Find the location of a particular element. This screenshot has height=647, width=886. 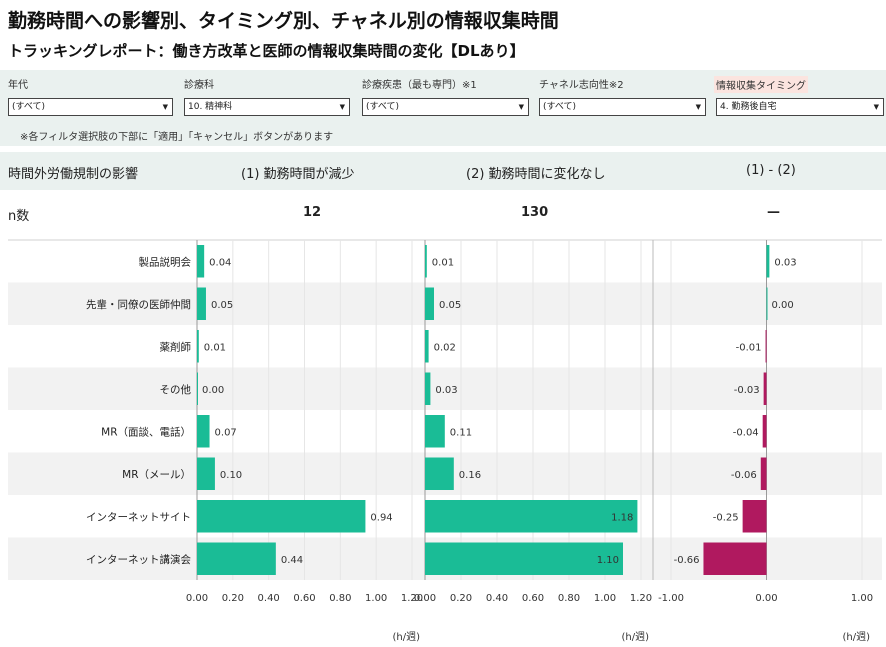

data-label: 0.10 is located at coordinates (231, 475).